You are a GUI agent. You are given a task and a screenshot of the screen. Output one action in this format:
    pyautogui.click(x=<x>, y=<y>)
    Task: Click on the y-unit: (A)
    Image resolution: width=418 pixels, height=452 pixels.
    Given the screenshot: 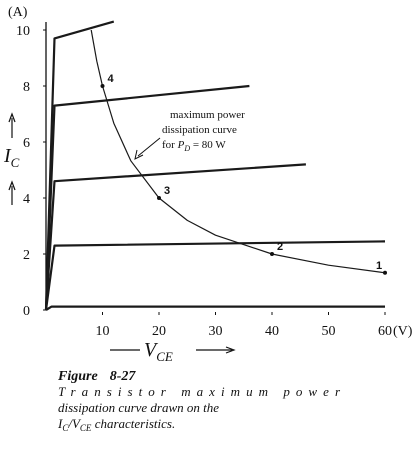 What is the action you would take?
    pyautogui.click(x=18, y=12)
    